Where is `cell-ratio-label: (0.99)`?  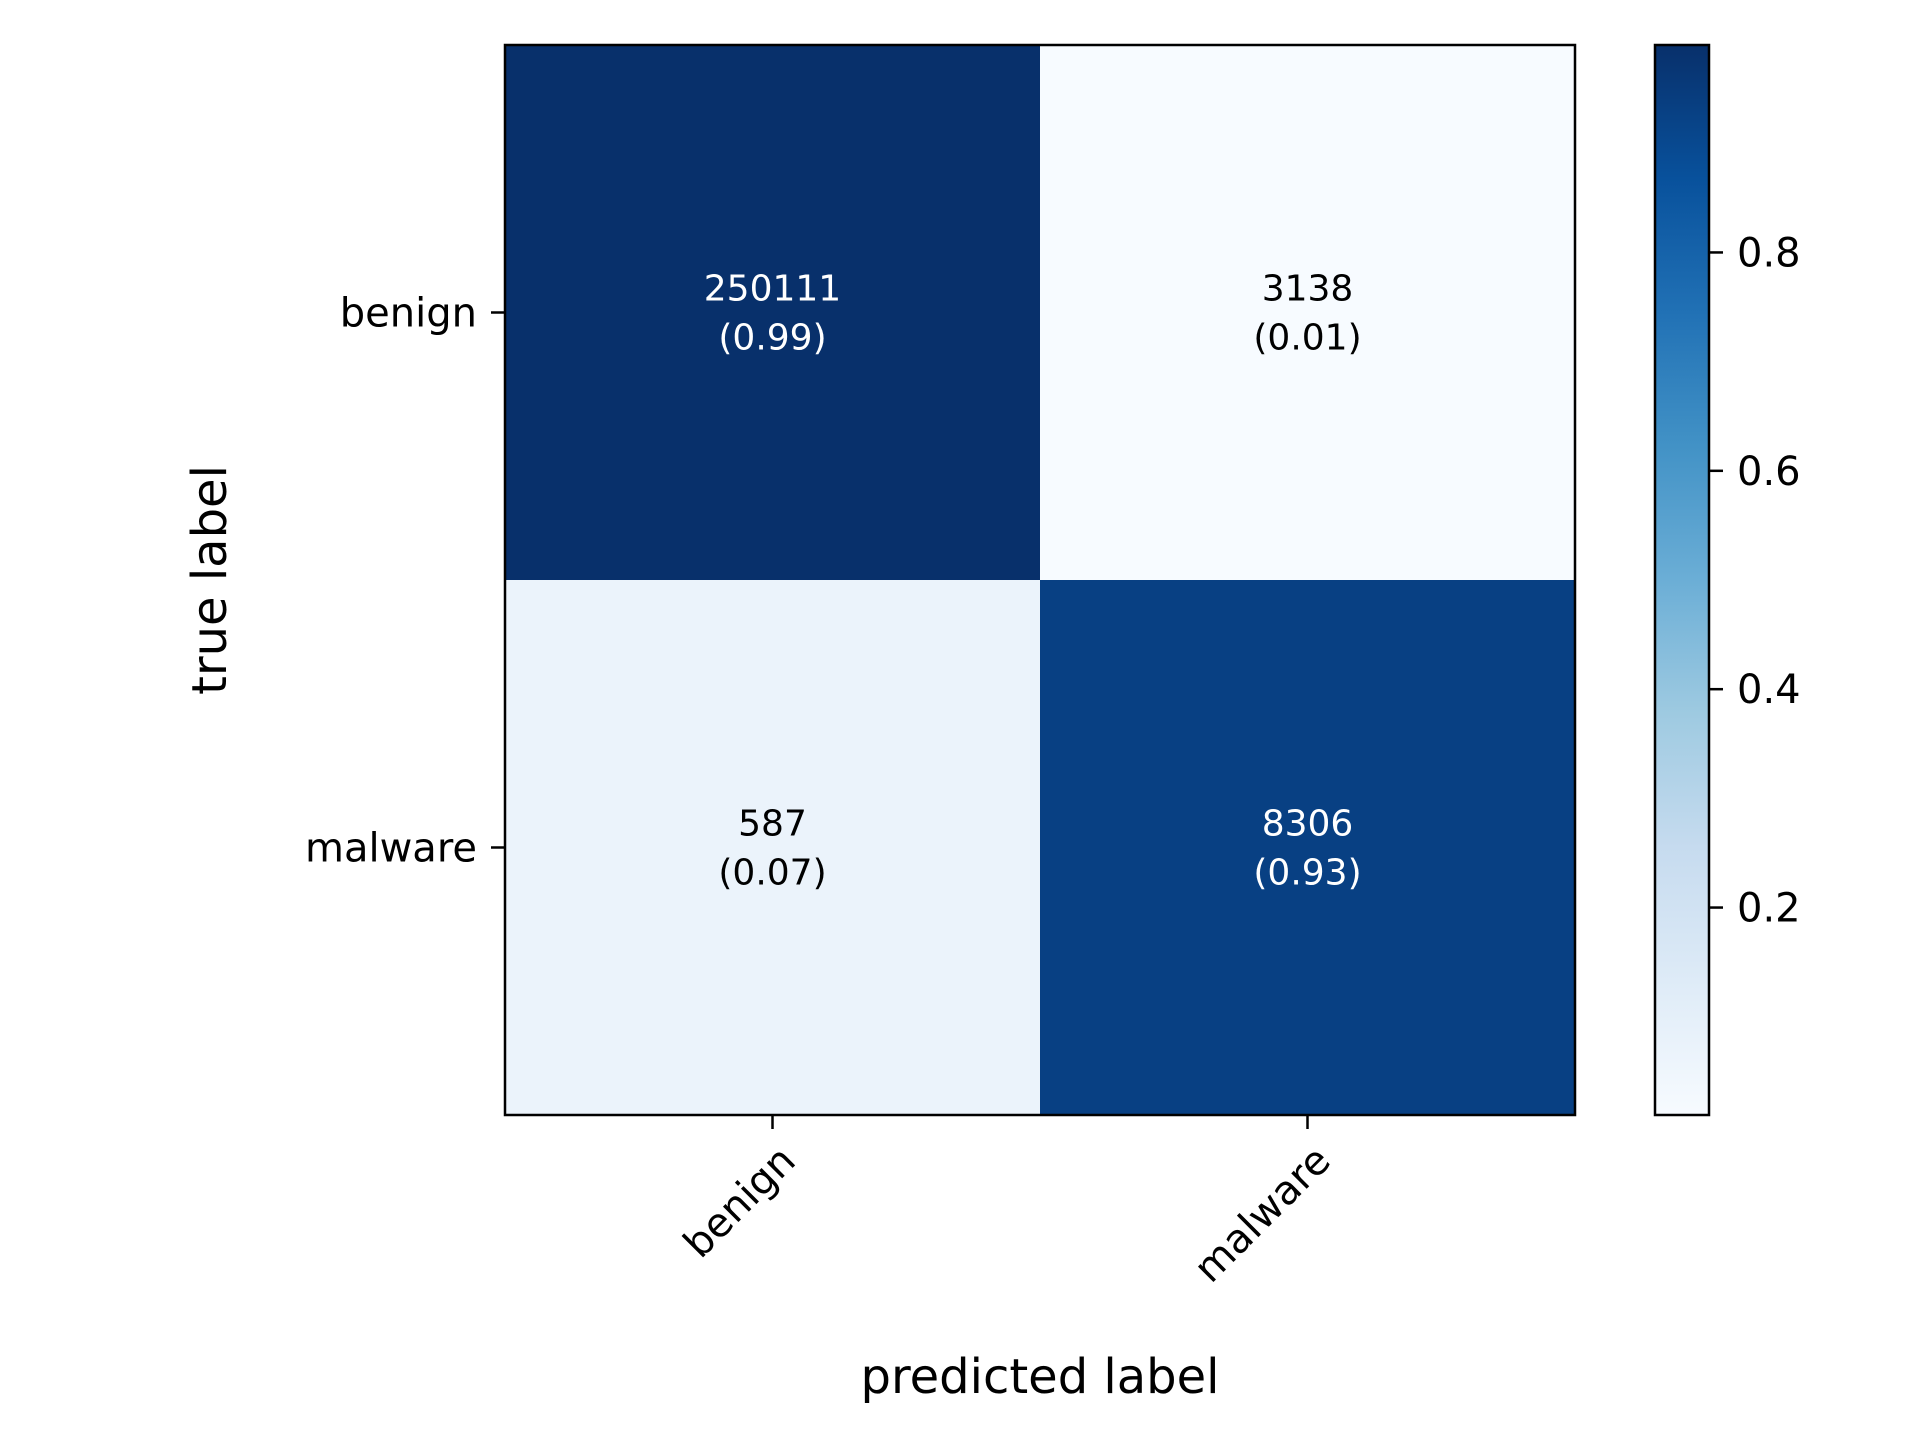 cell-ratio-label: (0.99) is located at coordinates (772, 338).